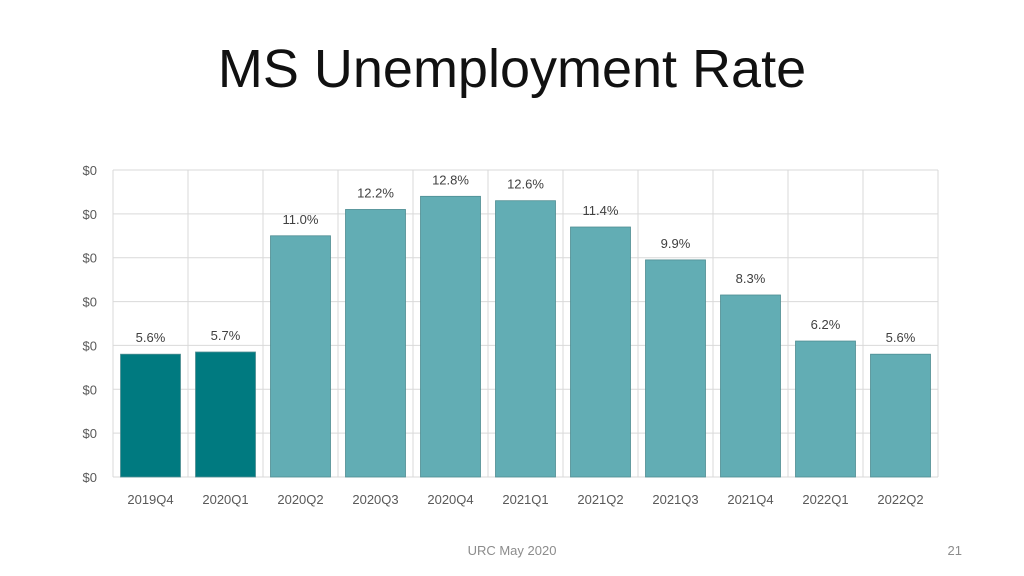 The image size is (1024, 576). Describe the element at coordinates (826, 324) in the screenshot. I see `data-label-2022Q1: 6.2%` at that location.